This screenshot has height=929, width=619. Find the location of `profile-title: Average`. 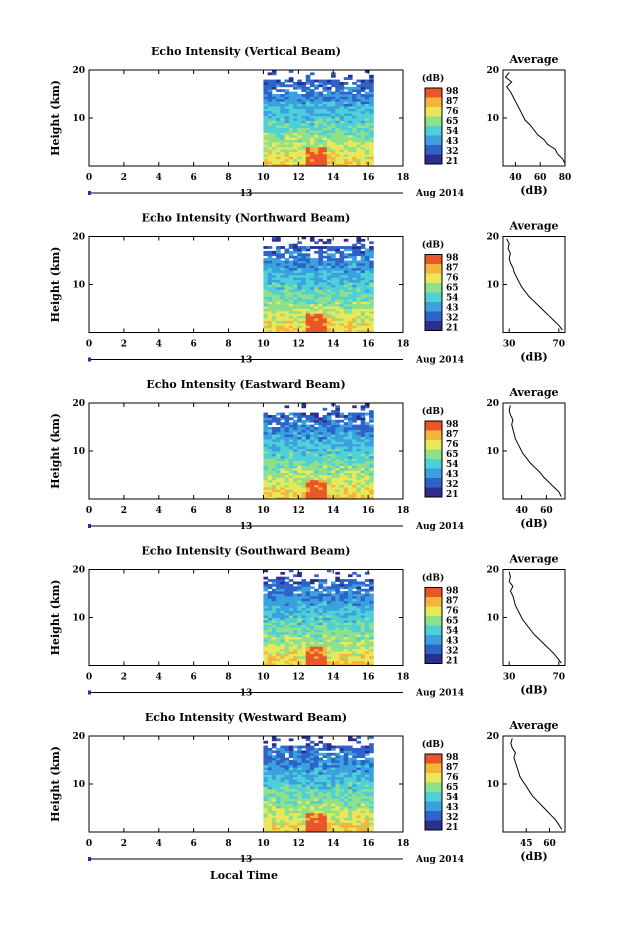

profile-title: Average is located at coordinates (533, 59).